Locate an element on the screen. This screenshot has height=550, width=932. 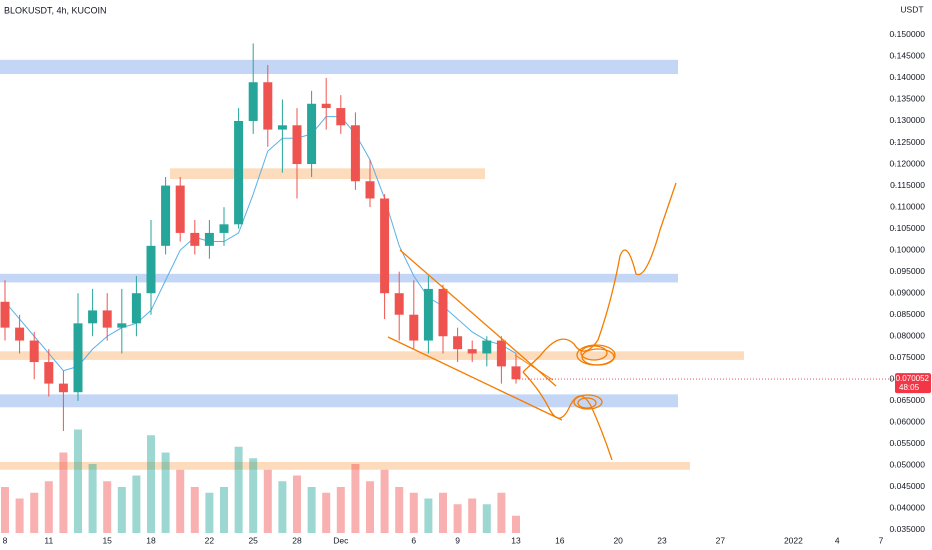
y-tick-label: 0.125000 is located at coordinates (908, 142).